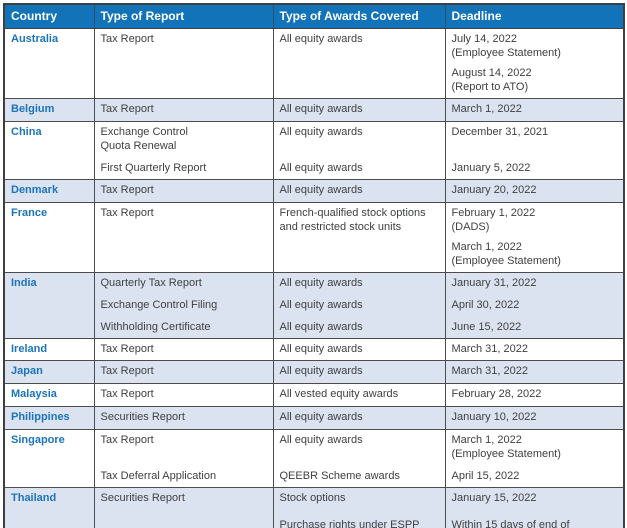 The image size is (627, 528). Describe the element at coordinates (534, 139) in the screenshot. I see `deadline-cell: December 31, 2021` at that location.